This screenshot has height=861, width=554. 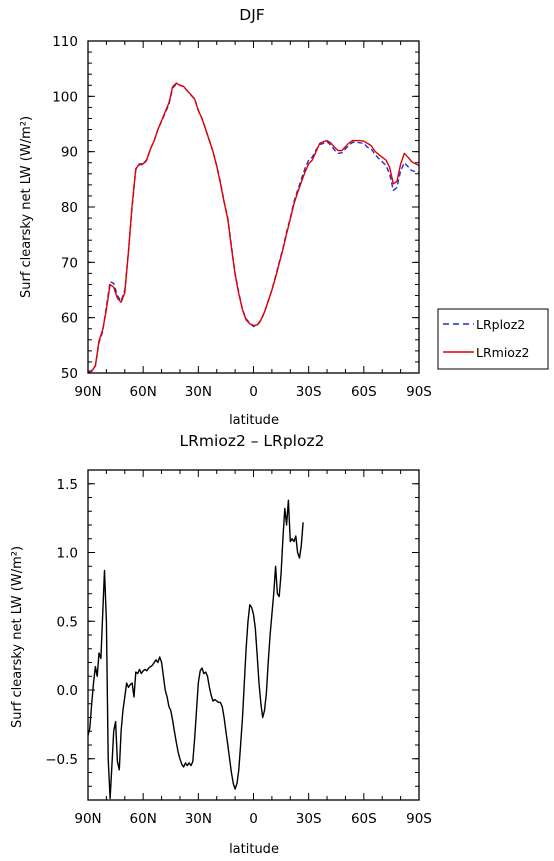 What do you see at coordinates (67, 485) in the screenshot?
I see `y-tick-label: 1.5` at bounding box center [67, 485].